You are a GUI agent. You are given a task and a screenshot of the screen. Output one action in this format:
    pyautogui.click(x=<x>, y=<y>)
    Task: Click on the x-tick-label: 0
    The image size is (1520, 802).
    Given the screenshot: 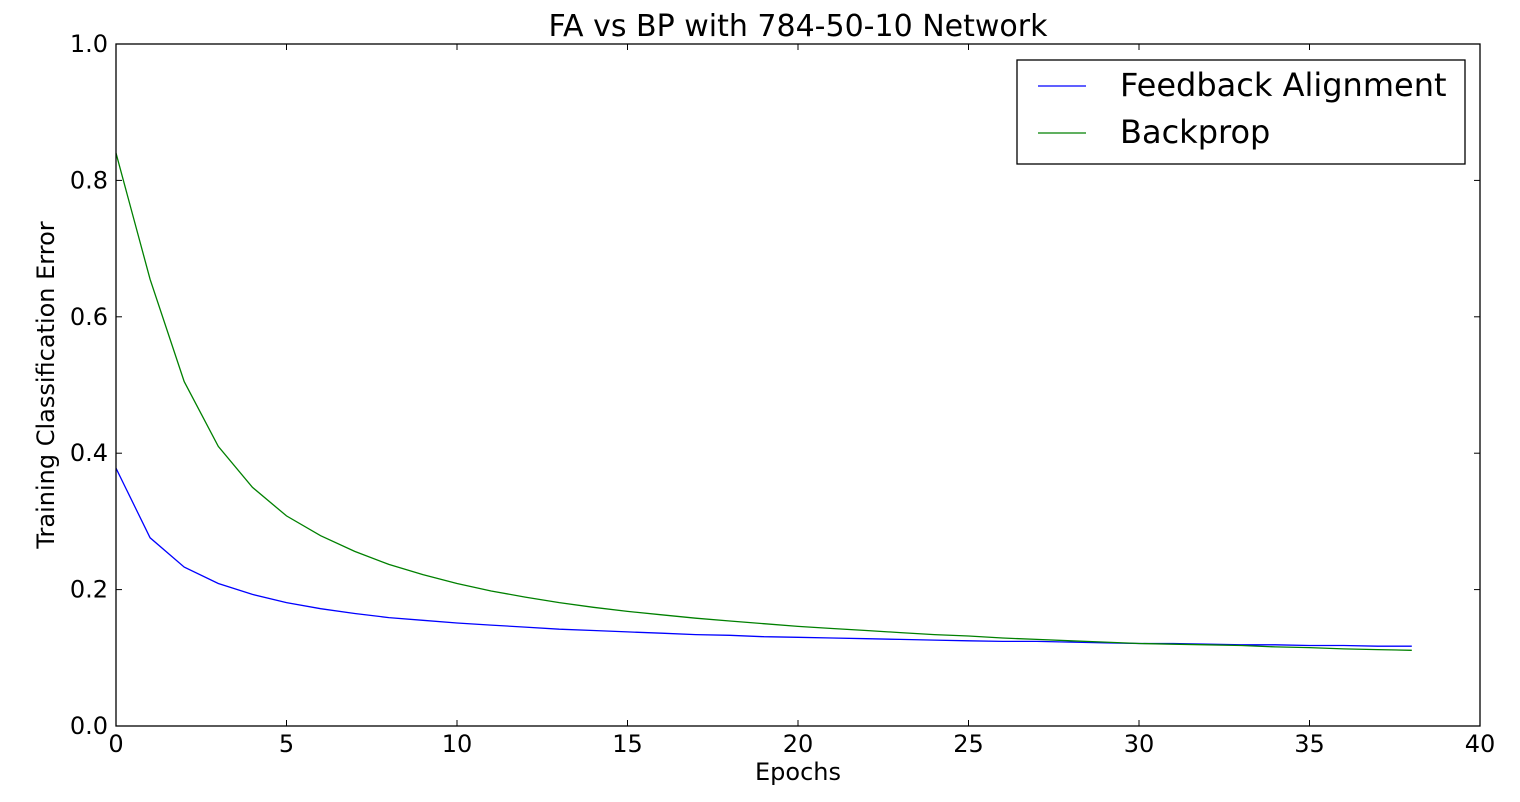 What is the action you would take?
    pyautogui.click(x=115, y=744)
    